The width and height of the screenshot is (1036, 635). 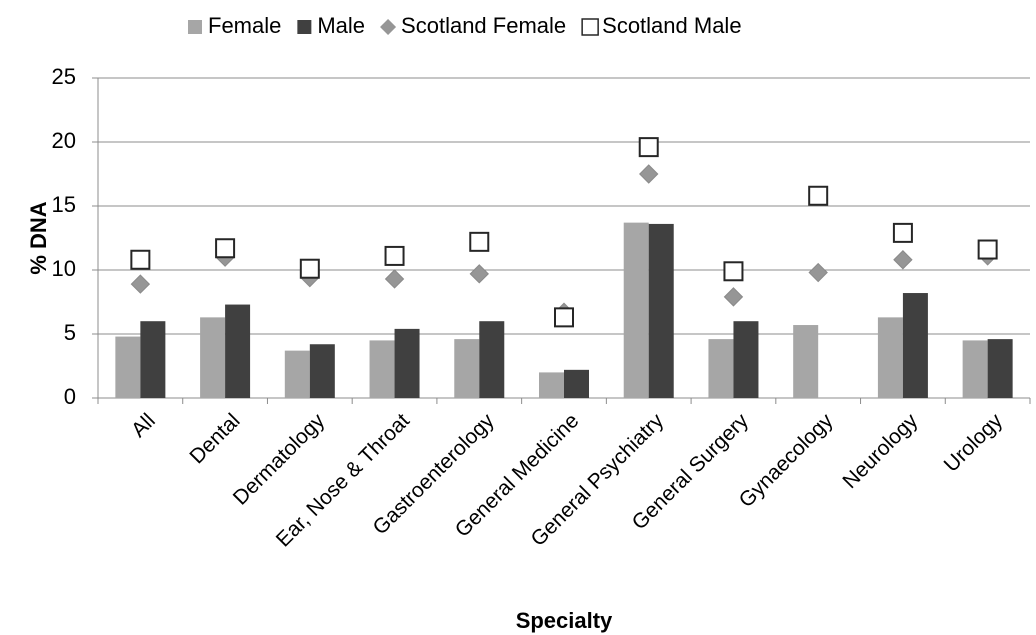 What do you see at coordinates (64, 204) in the screenshot?
I see `y-tick-label: 15` at bounding box center [64, 204].